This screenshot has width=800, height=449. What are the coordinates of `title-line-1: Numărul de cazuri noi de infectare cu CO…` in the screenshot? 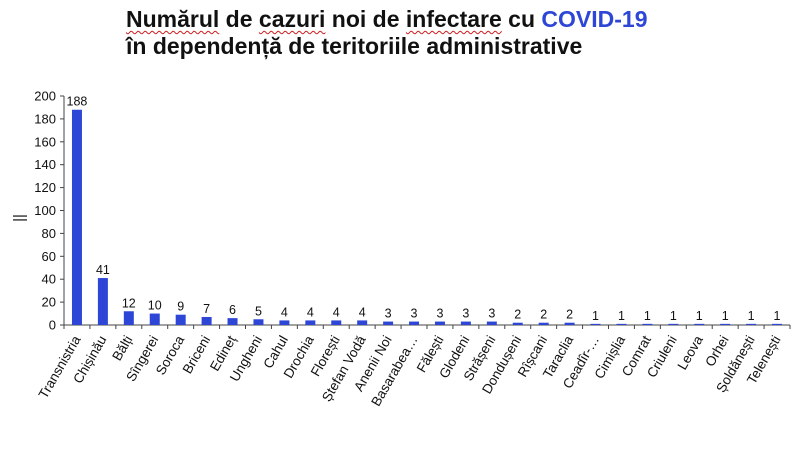 It's located at (456, 19).